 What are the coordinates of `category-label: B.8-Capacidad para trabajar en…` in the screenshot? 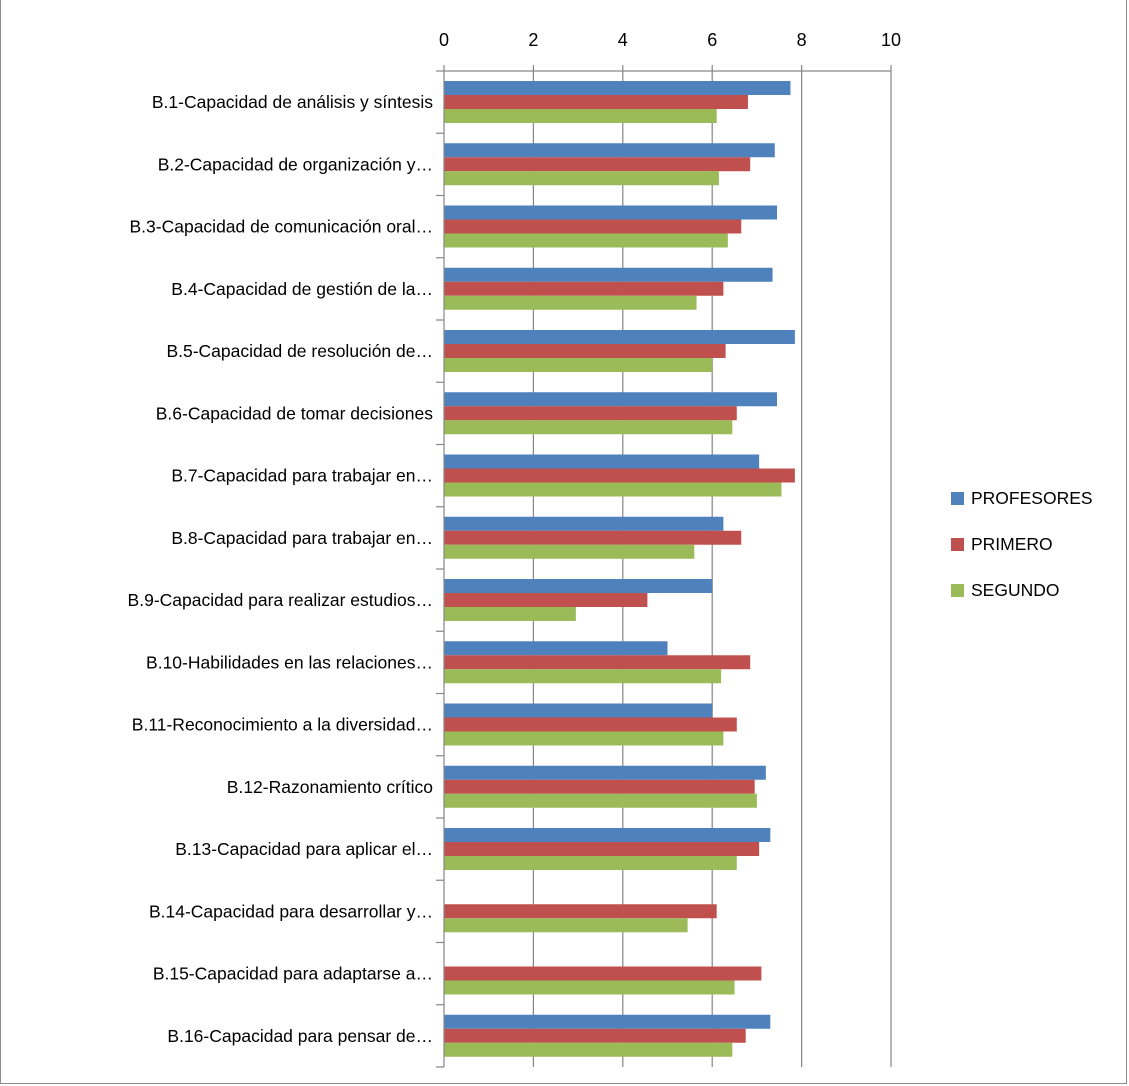 It's located at (302, 538).